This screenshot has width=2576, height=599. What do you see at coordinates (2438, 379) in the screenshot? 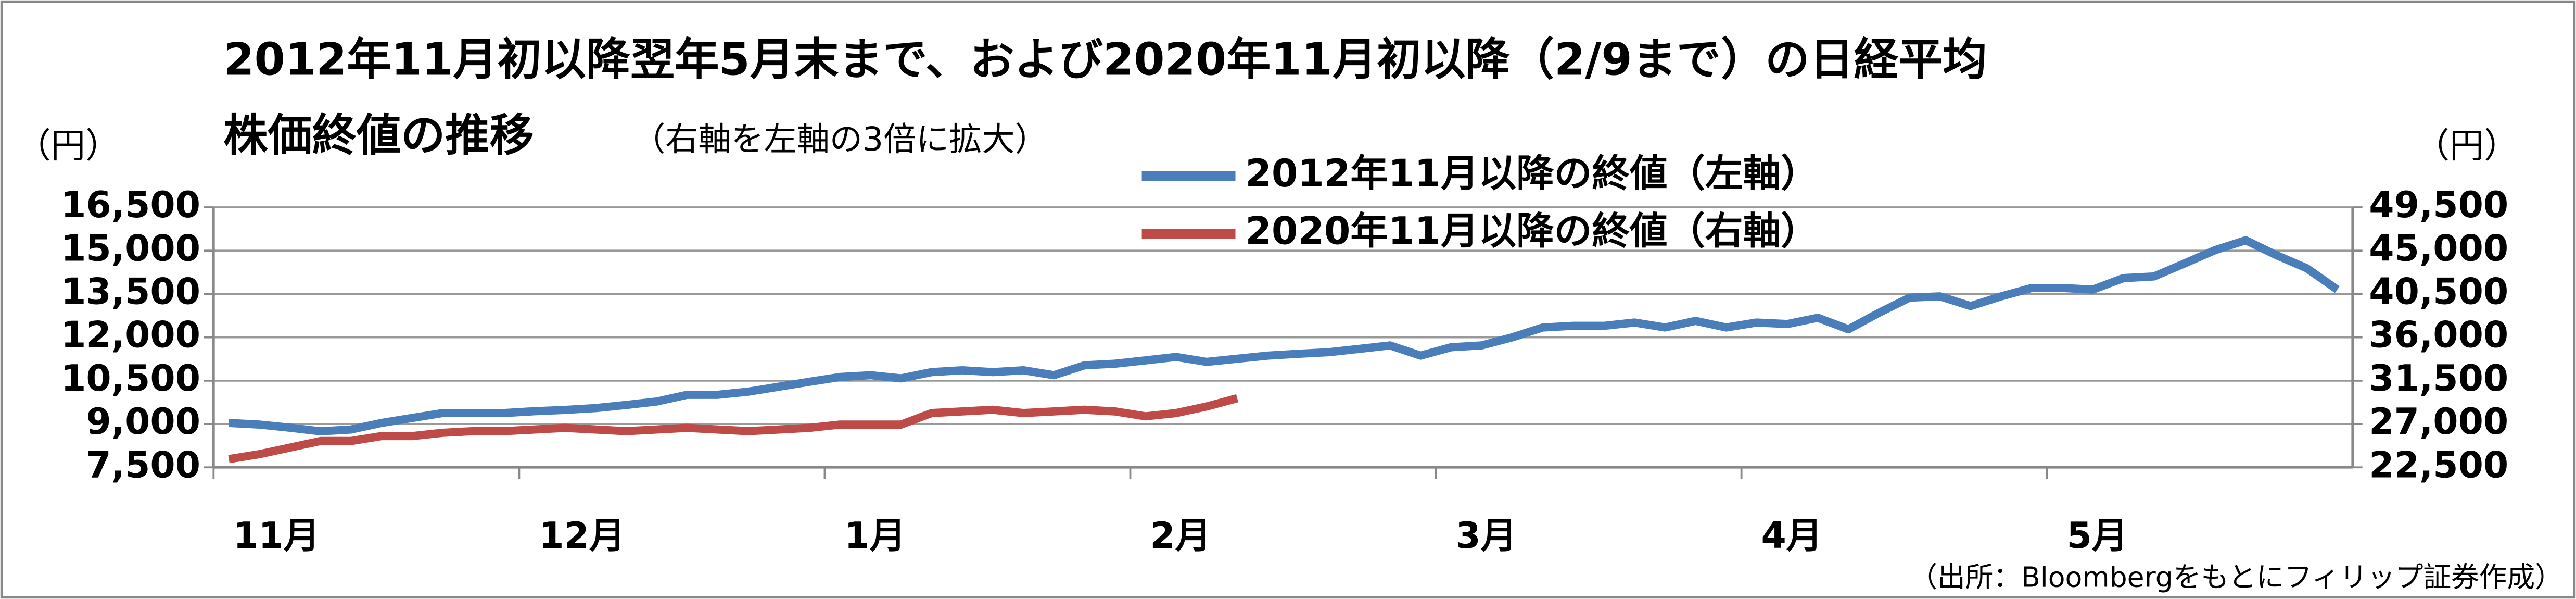
I see `y2-tick-label: 31,500` at bounding box center [2438, 379].